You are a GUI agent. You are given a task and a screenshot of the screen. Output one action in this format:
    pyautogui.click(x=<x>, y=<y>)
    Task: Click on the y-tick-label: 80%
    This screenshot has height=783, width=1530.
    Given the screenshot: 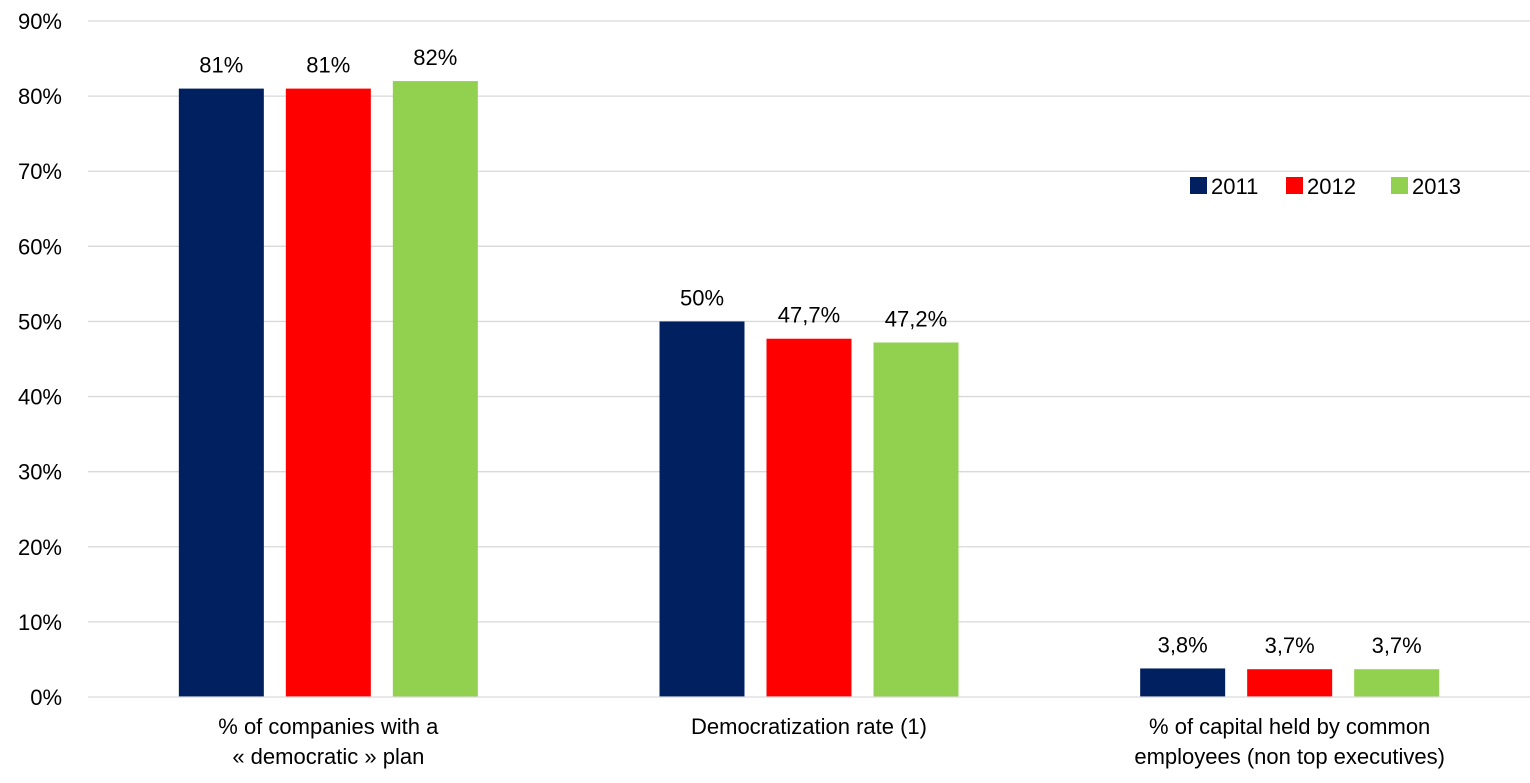 What is the action you would take?
    pyautogui.click(x=40, y=96)
    